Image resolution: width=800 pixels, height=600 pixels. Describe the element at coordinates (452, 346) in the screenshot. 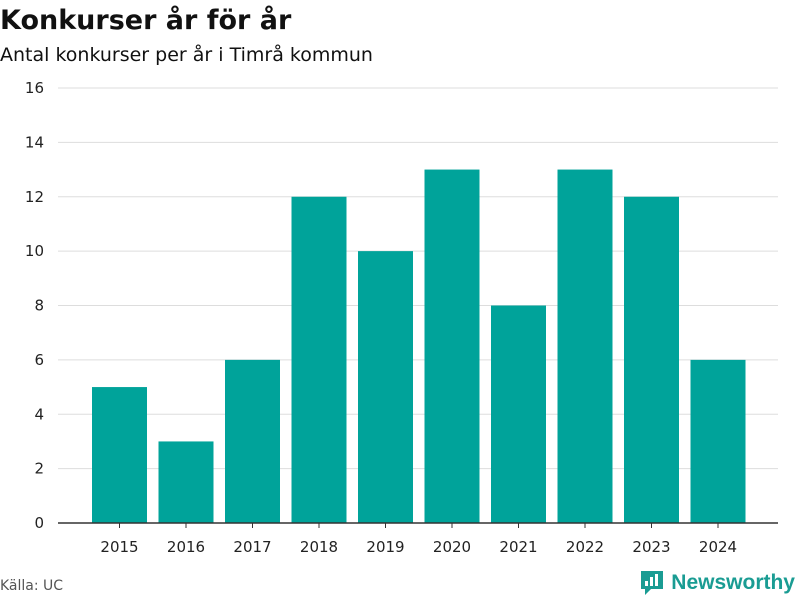

I see `bar-2020` at that location.